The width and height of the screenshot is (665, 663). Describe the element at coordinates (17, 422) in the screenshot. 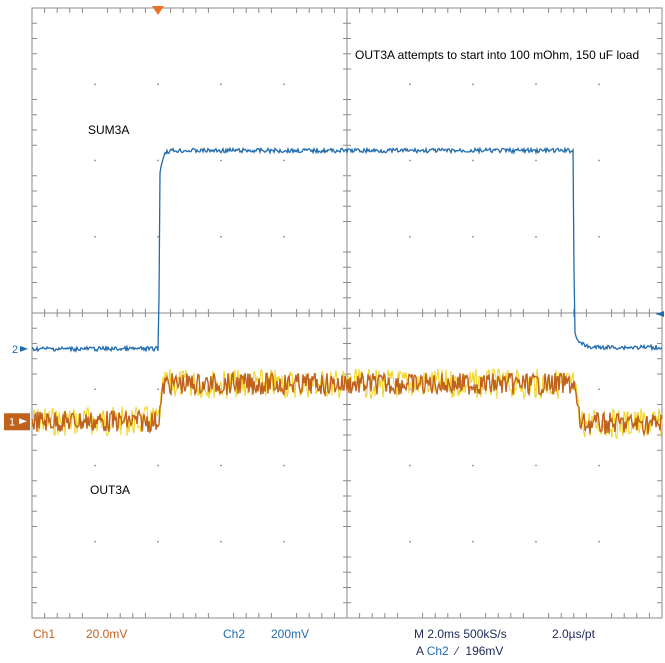

I see `ch1-ground-marker` at that location.